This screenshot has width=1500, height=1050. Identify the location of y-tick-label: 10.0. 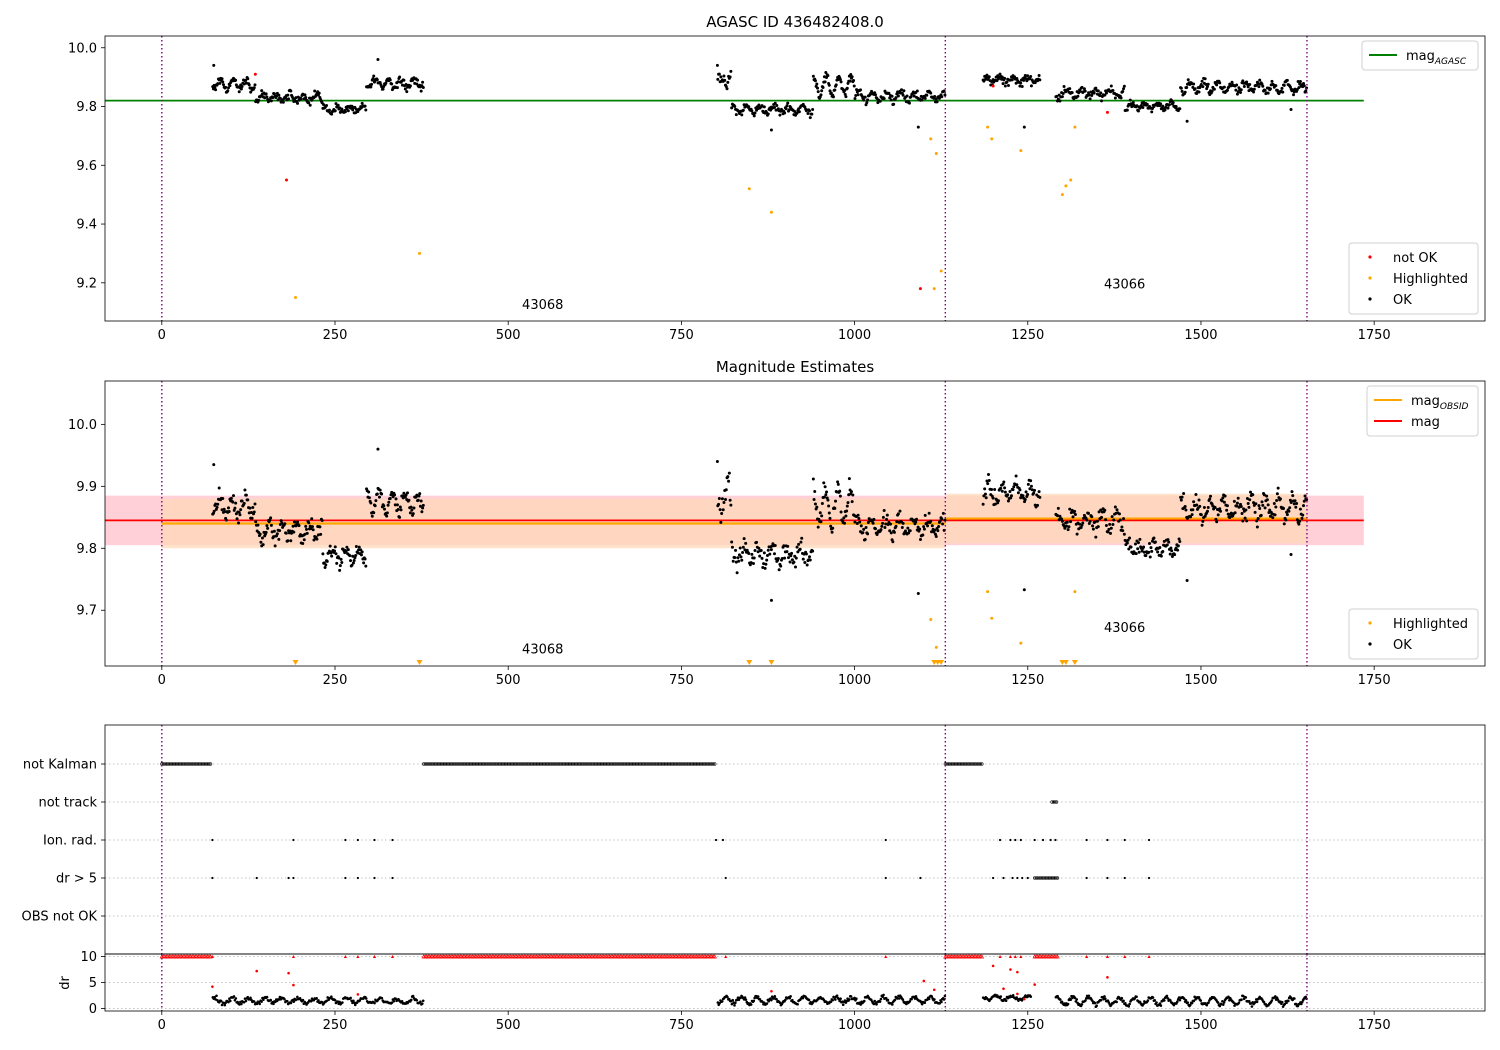
(82, 425).